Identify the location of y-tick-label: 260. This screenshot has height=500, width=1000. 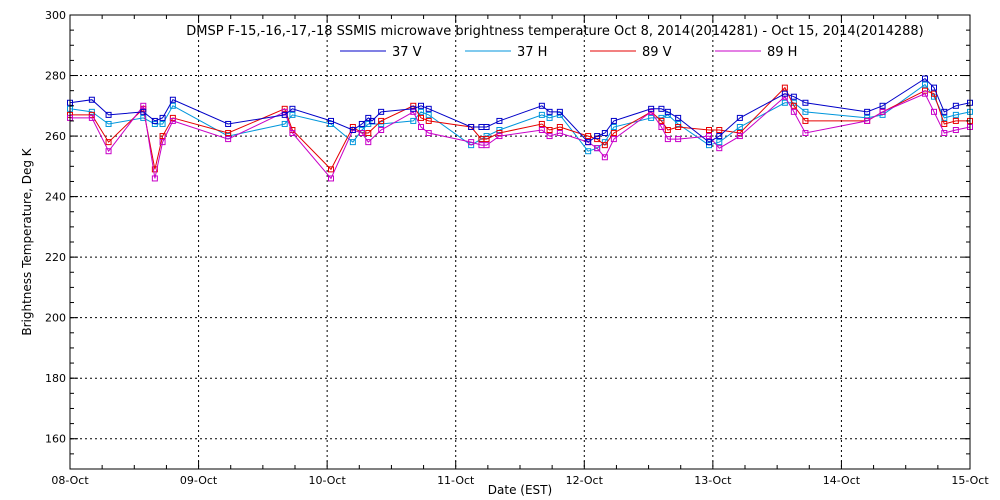
(55, 136).